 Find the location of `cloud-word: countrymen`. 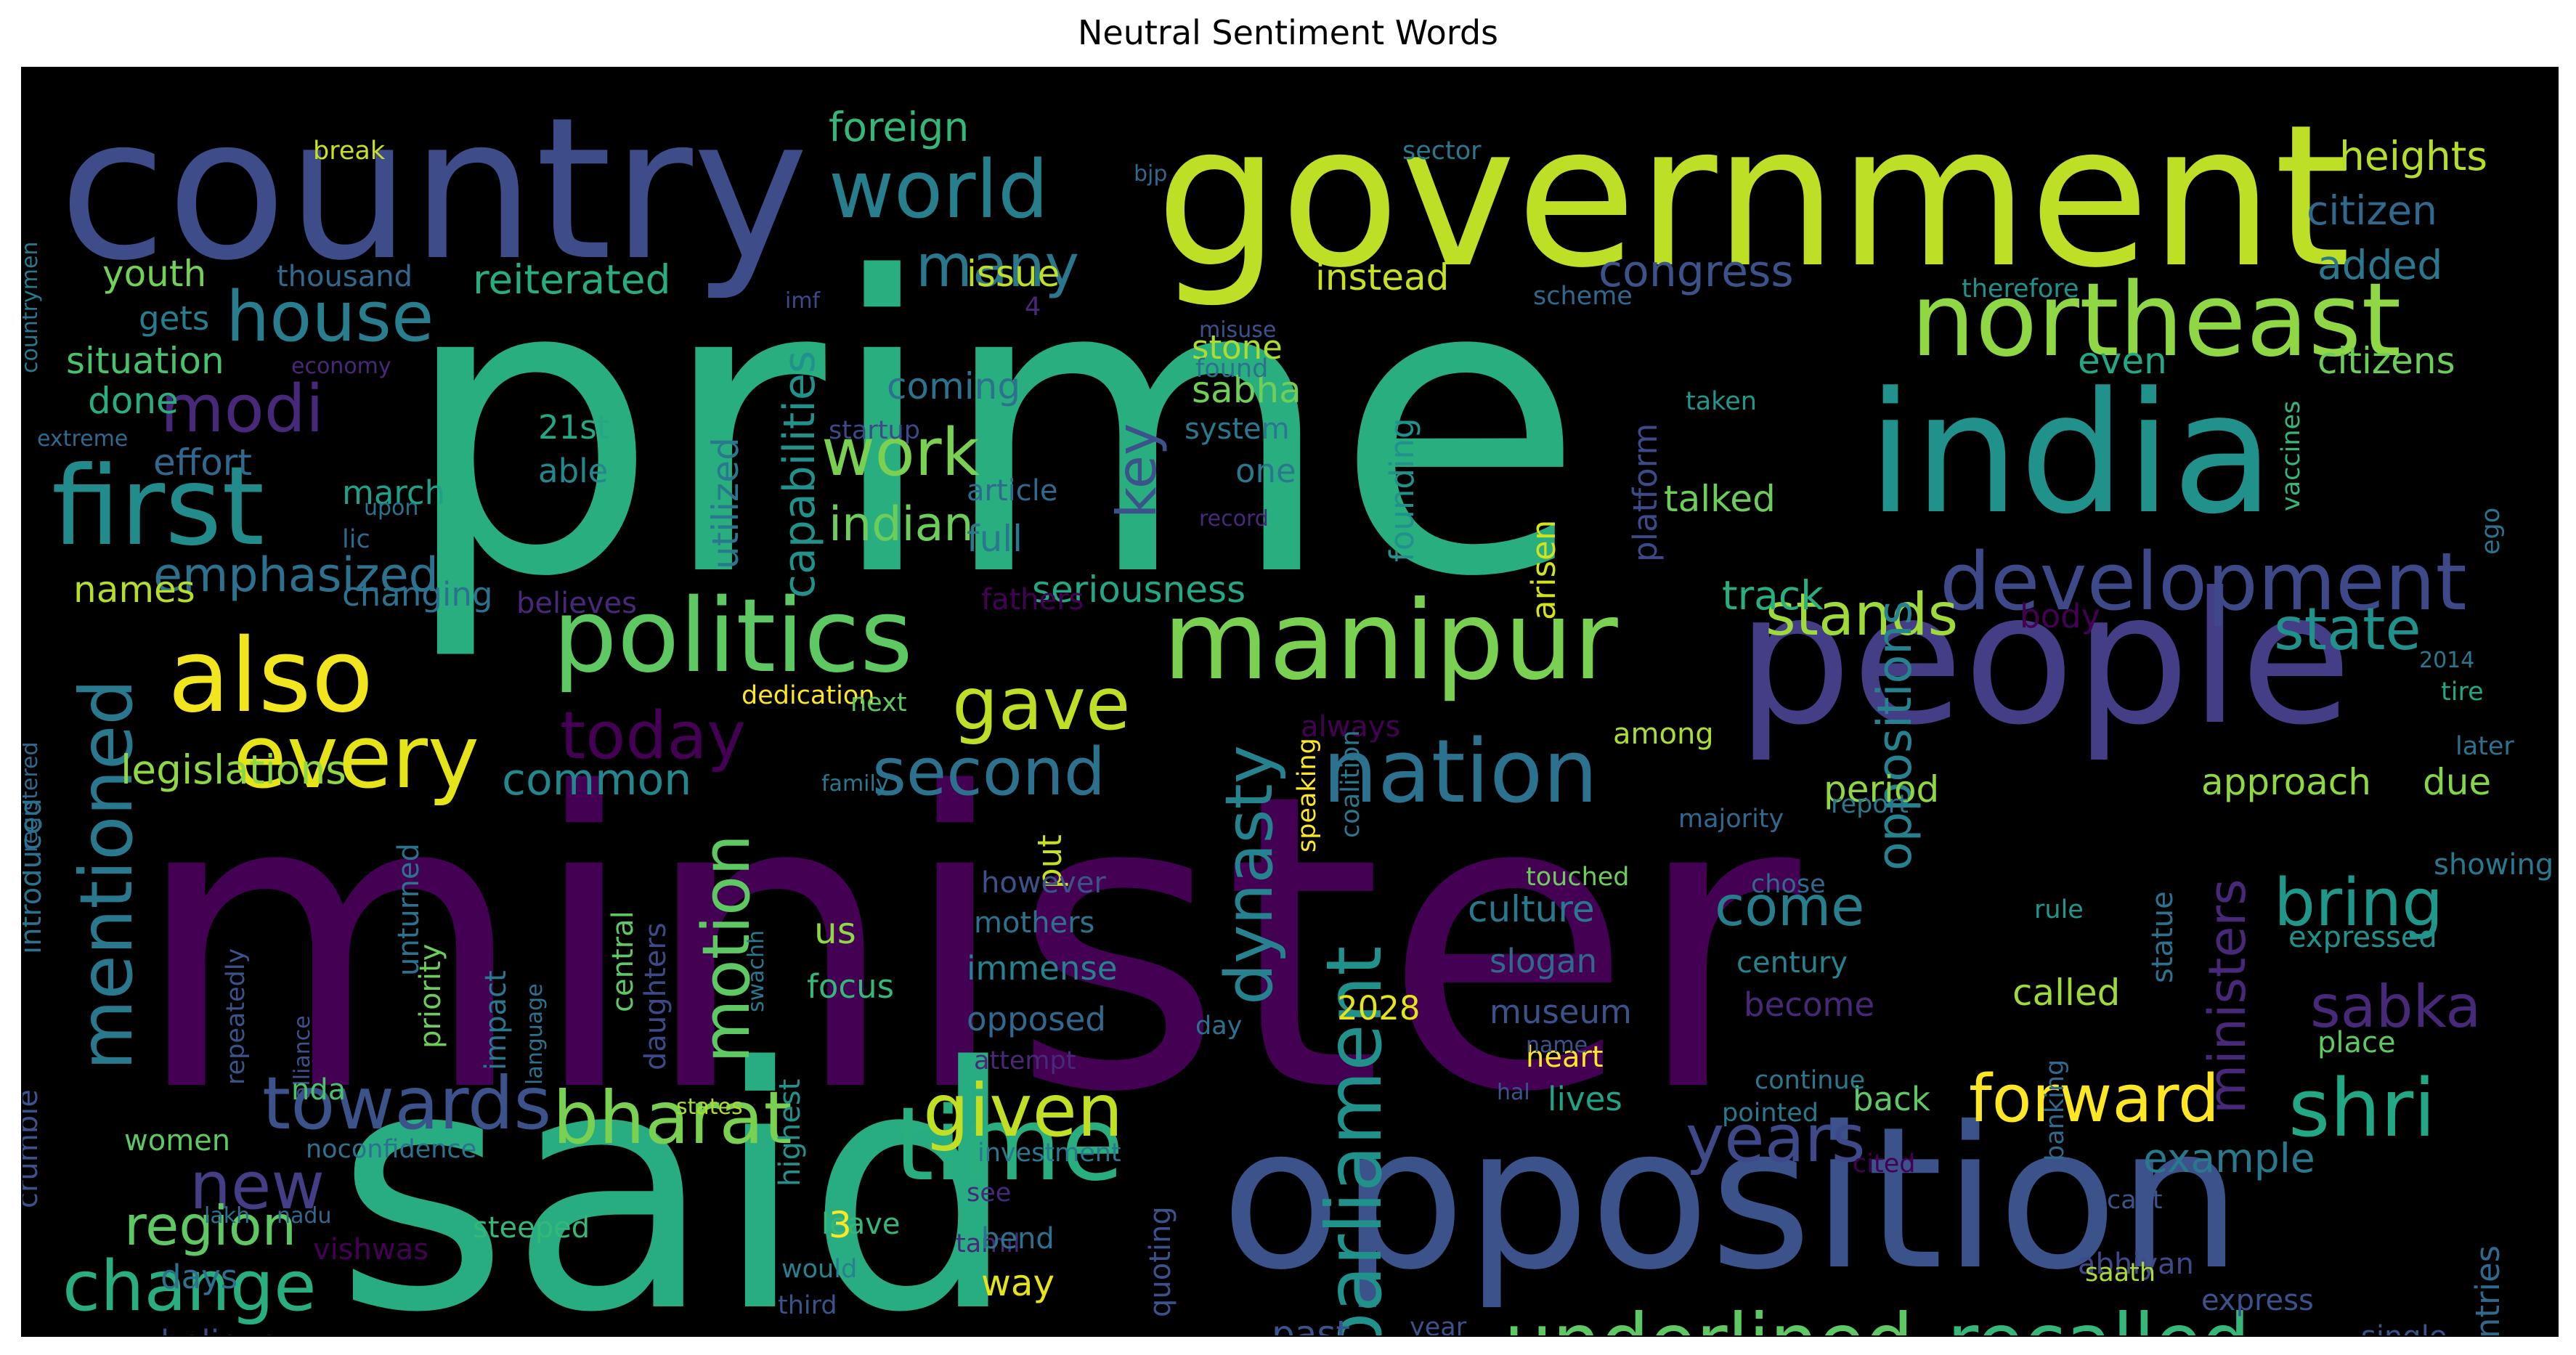

cloud-word: countrymen is located at coordinates (33, 308).